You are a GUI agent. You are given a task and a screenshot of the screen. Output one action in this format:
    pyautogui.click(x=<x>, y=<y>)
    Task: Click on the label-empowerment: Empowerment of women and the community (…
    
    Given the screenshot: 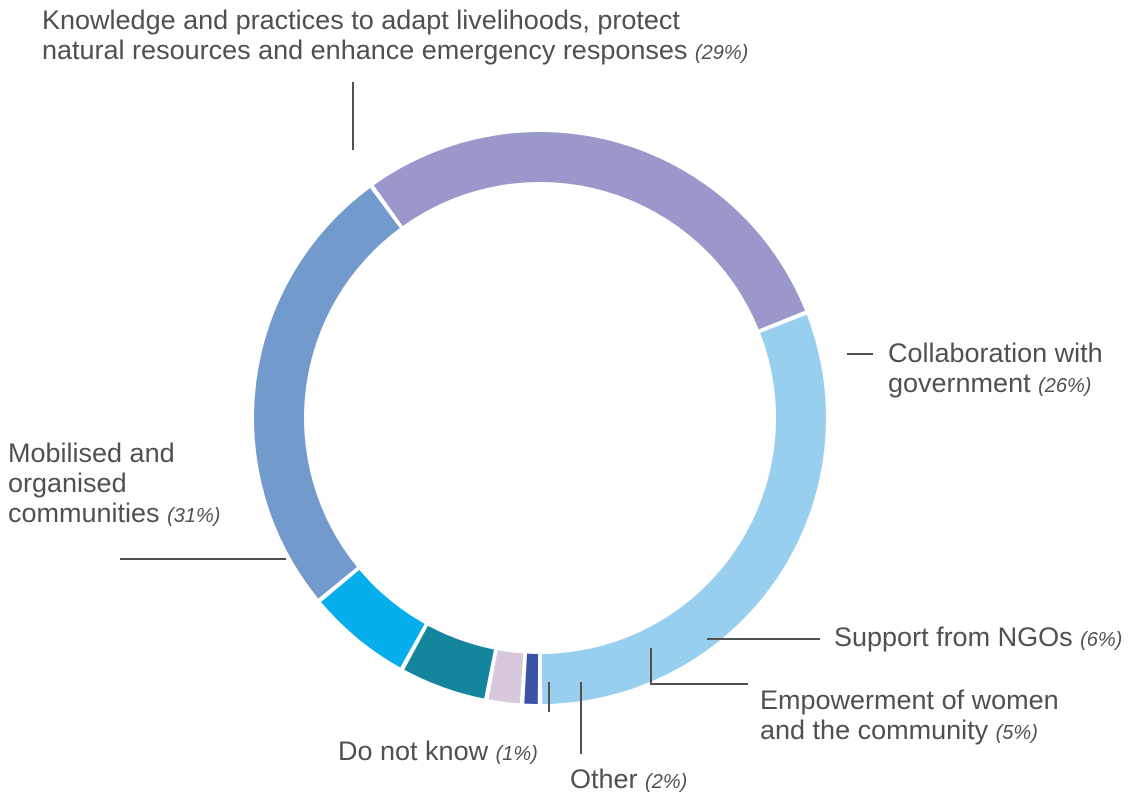 What is the action you would take?
    pyautogui.click(x=909, y=716)
    